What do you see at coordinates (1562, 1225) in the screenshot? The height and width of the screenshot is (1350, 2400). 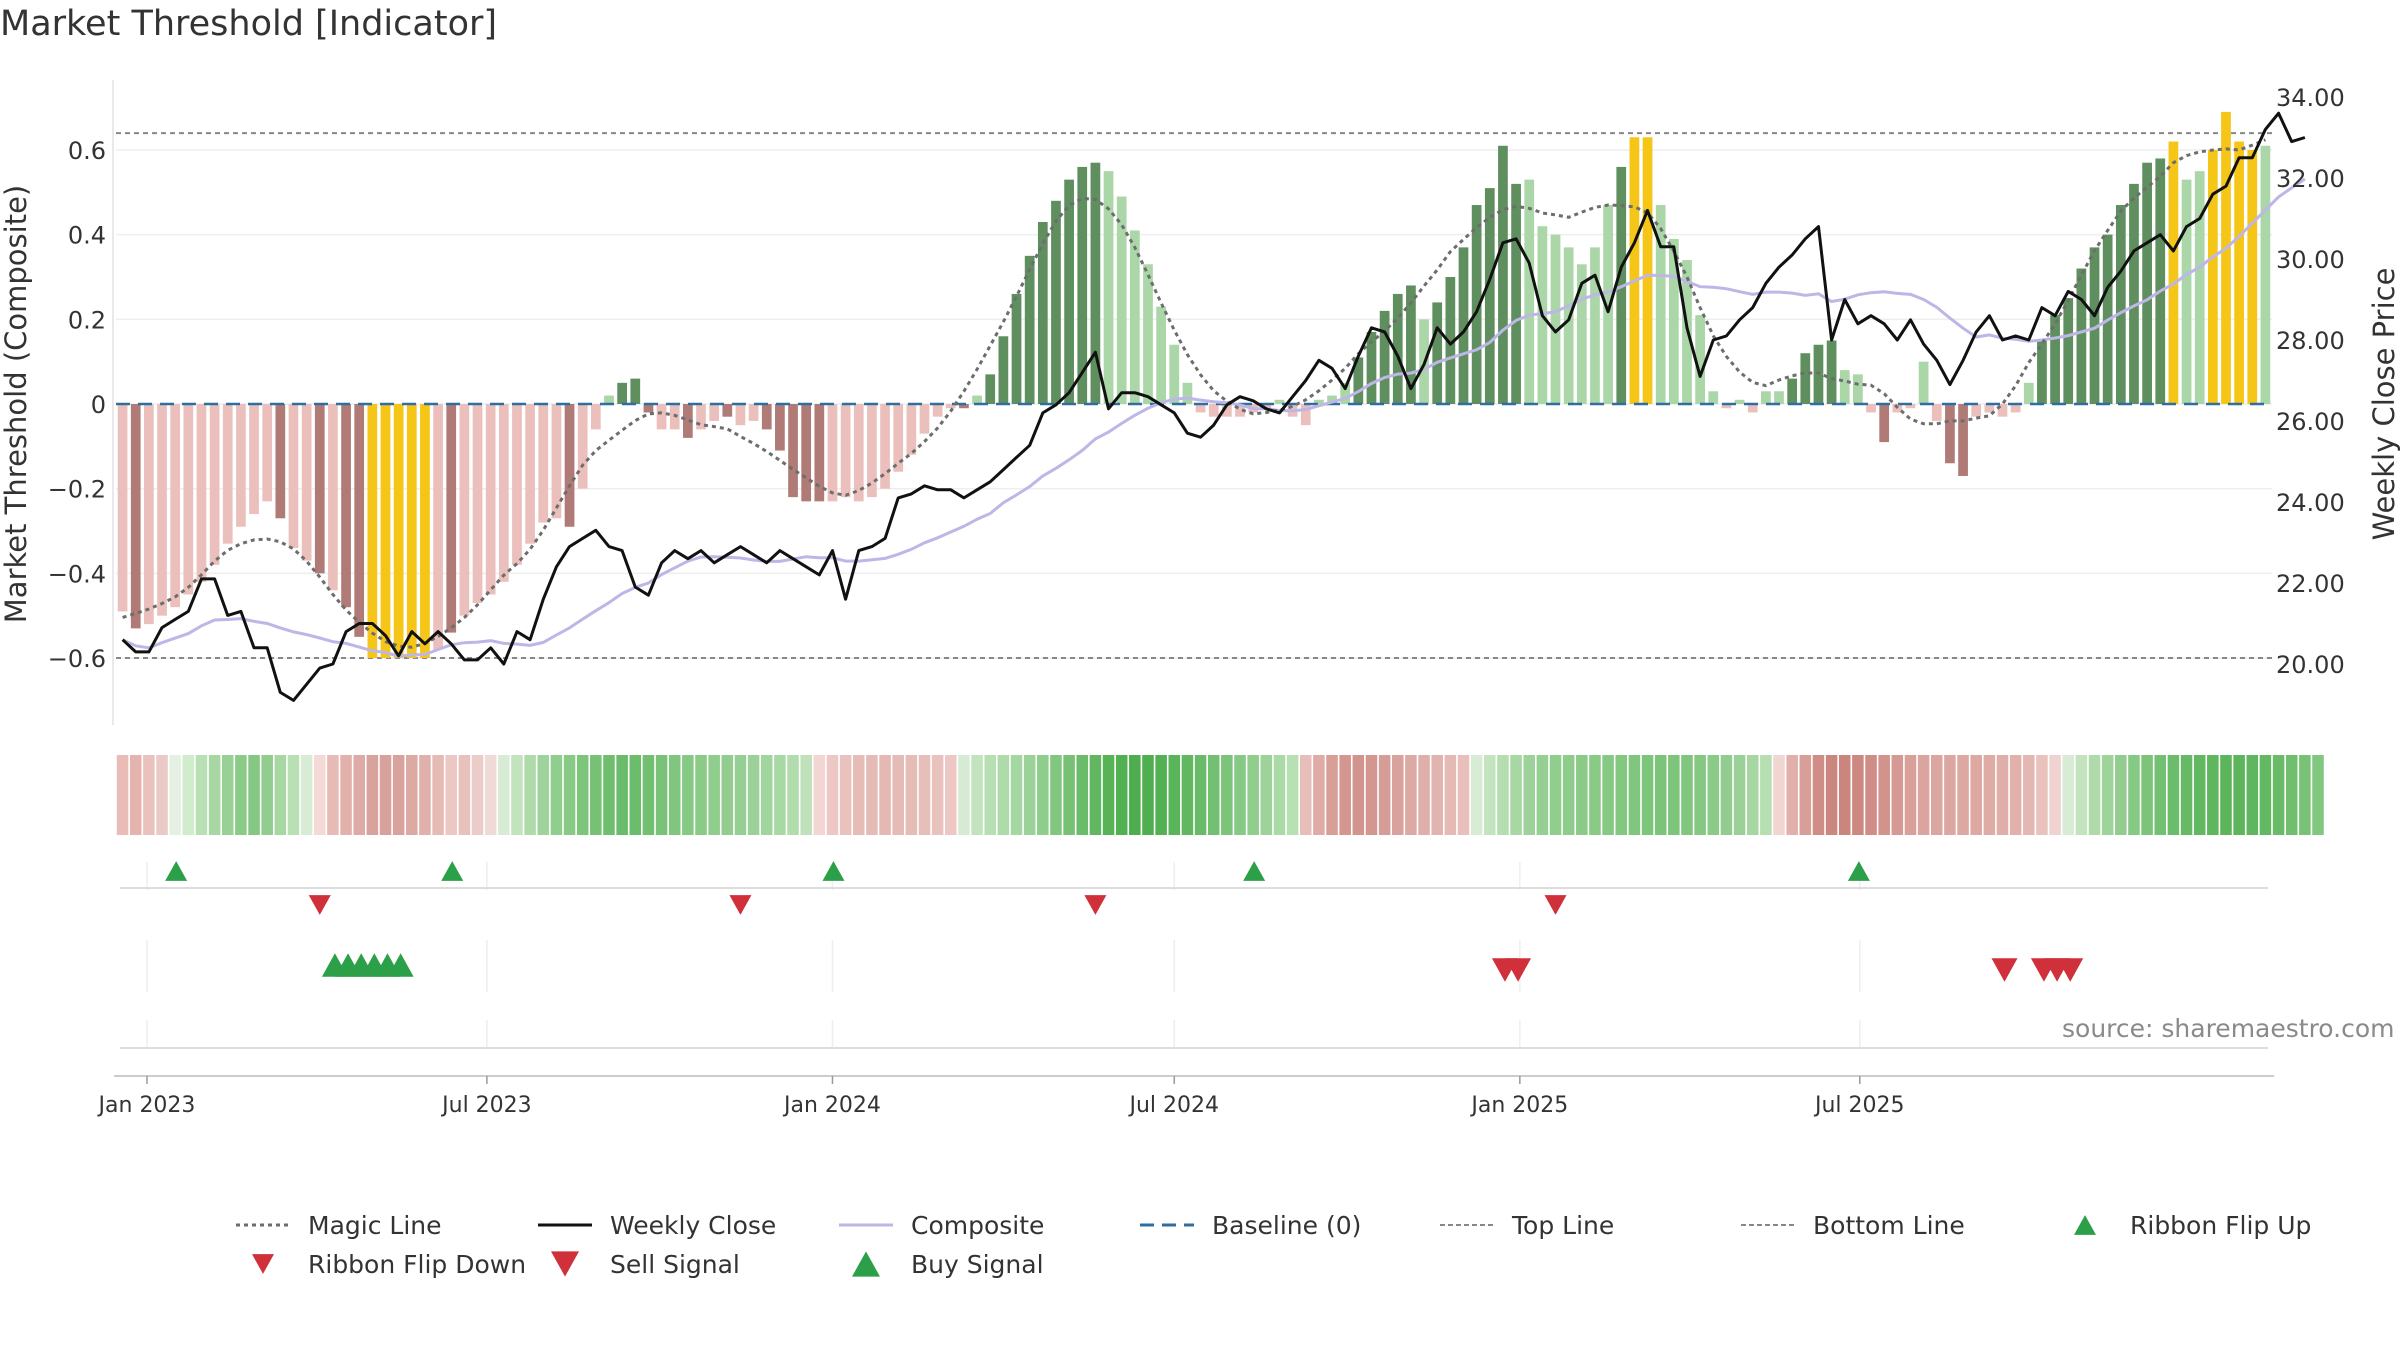 I see `legend-label: Top Line` at bounding box center [1562, 1225].